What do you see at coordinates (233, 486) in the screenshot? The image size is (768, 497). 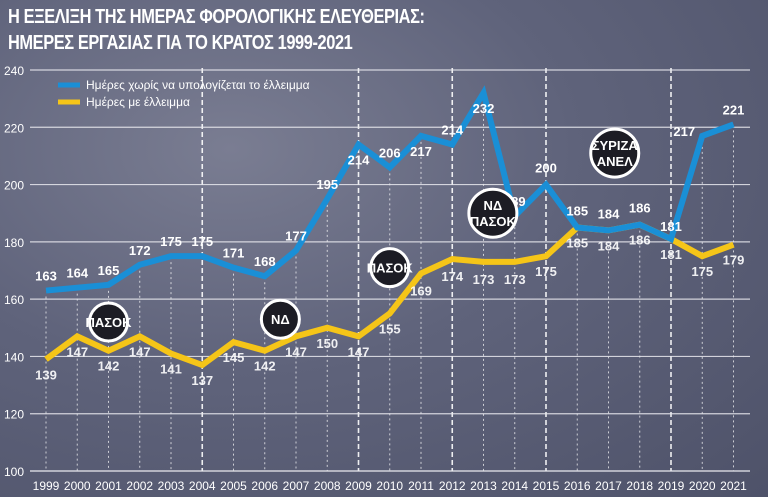 I see `x-tick-label: 2005` at bounding box center [233, 486].